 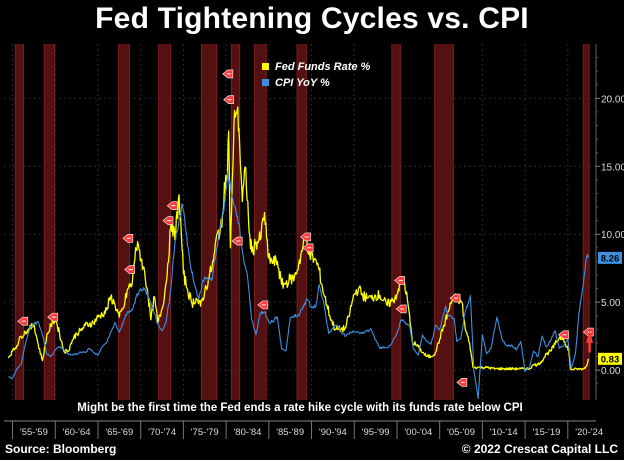 What do you see at coordinates (612, 167) in the screenshot?
I see `y-tick-label: 15.00` at bounding box center [612, 167].